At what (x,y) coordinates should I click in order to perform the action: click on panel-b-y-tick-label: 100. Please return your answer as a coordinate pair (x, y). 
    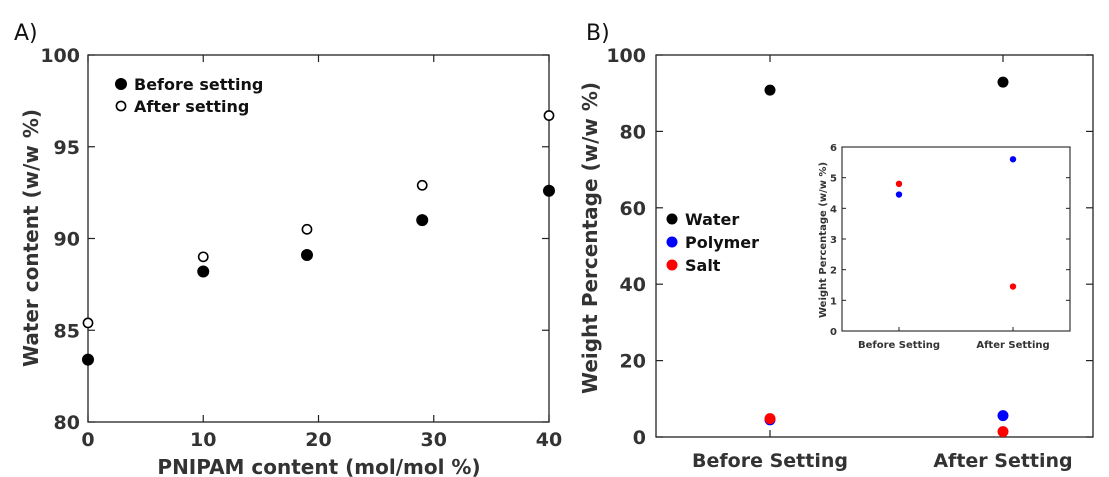
    Looking at the image, I should click on (626, 56).